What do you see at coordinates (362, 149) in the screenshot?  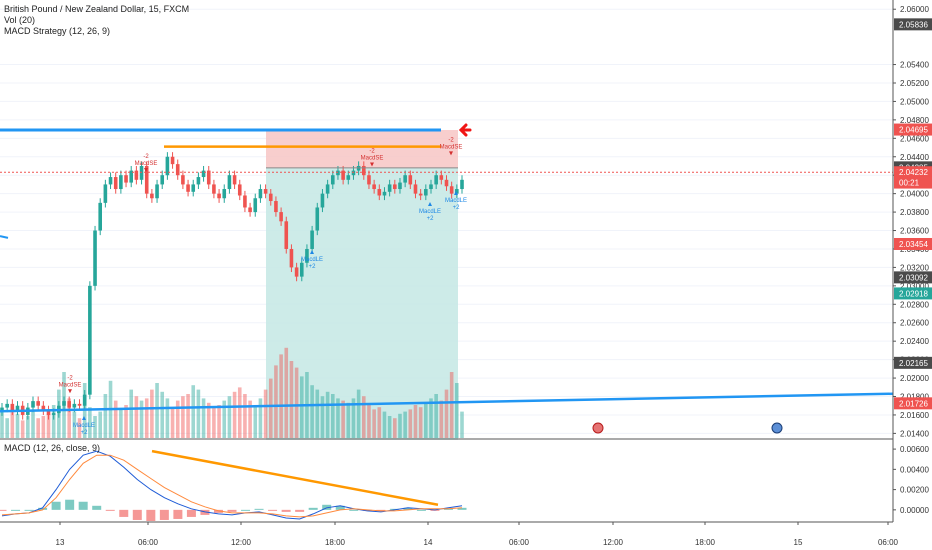 I see `short-position-zone` at bounding box center [362, 149].